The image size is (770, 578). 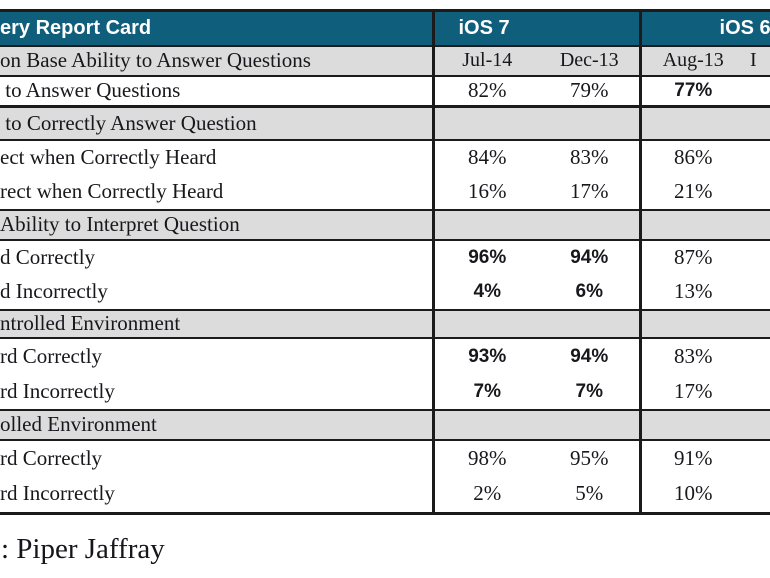 I want to click on value-cell: 82%, so click(x=486, y=91).